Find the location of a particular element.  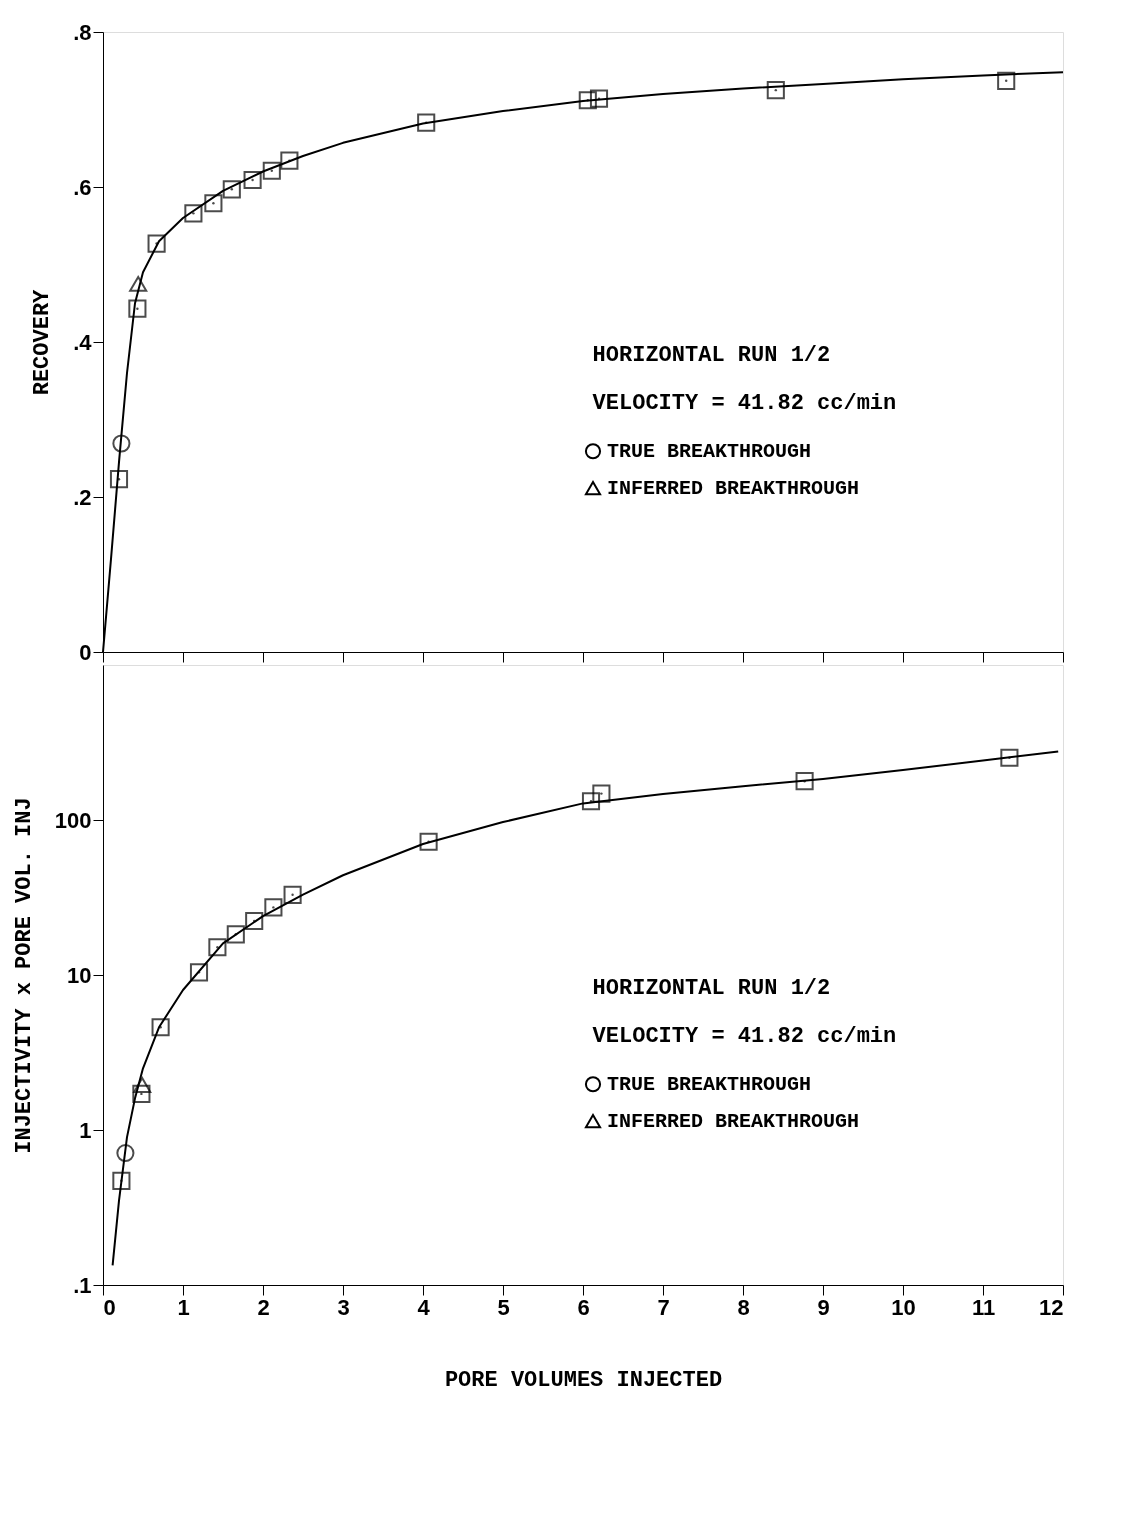

y-tick-label: 10 is located at coordinates (79, 975).